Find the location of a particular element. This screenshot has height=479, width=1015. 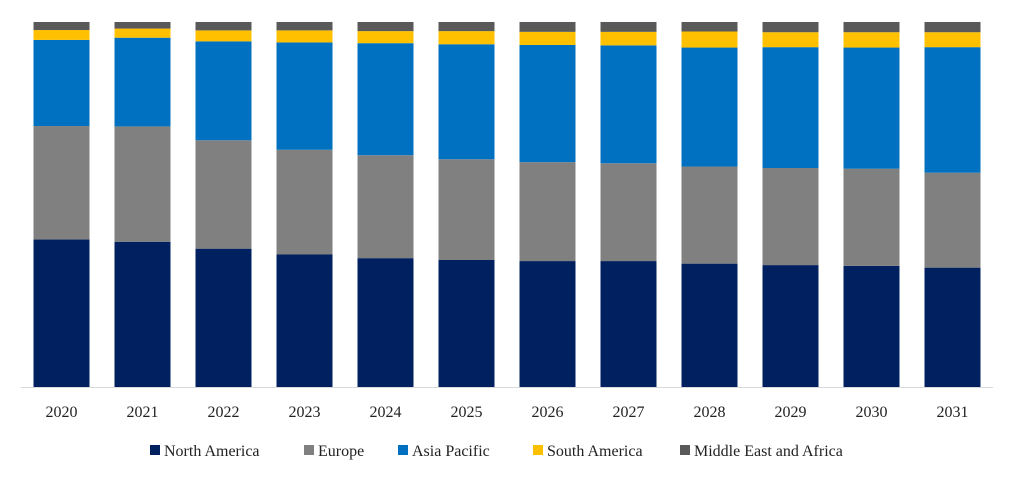

x-tick-label: 2022 is located at coordinates (224, 412).